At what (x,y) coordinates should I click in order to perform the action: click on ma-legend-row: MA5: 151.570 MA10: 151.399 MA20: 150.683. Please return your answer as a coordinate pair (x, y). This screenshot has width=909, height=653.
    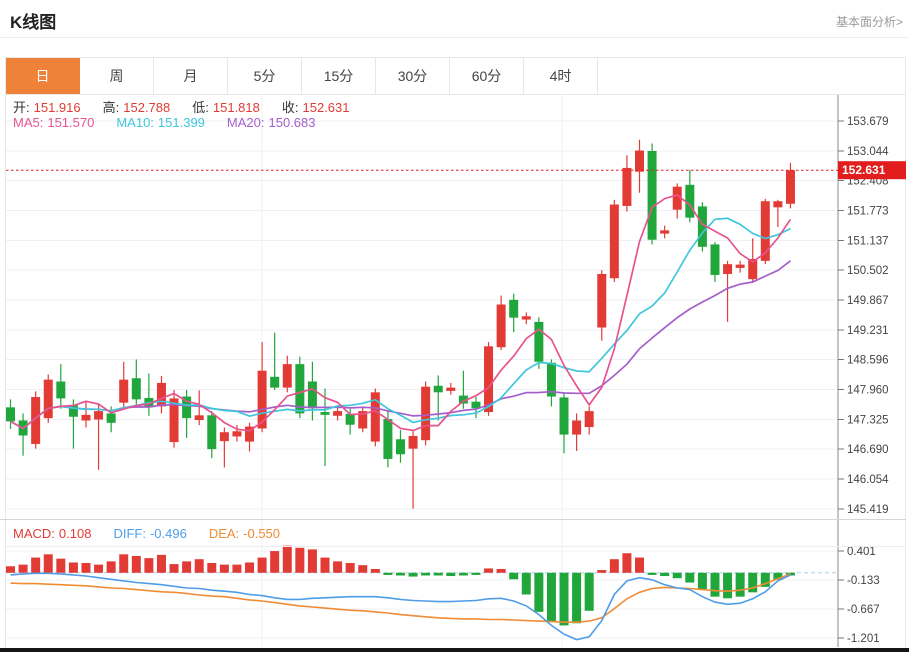
    Looking at the image, I should click on (166, 122).